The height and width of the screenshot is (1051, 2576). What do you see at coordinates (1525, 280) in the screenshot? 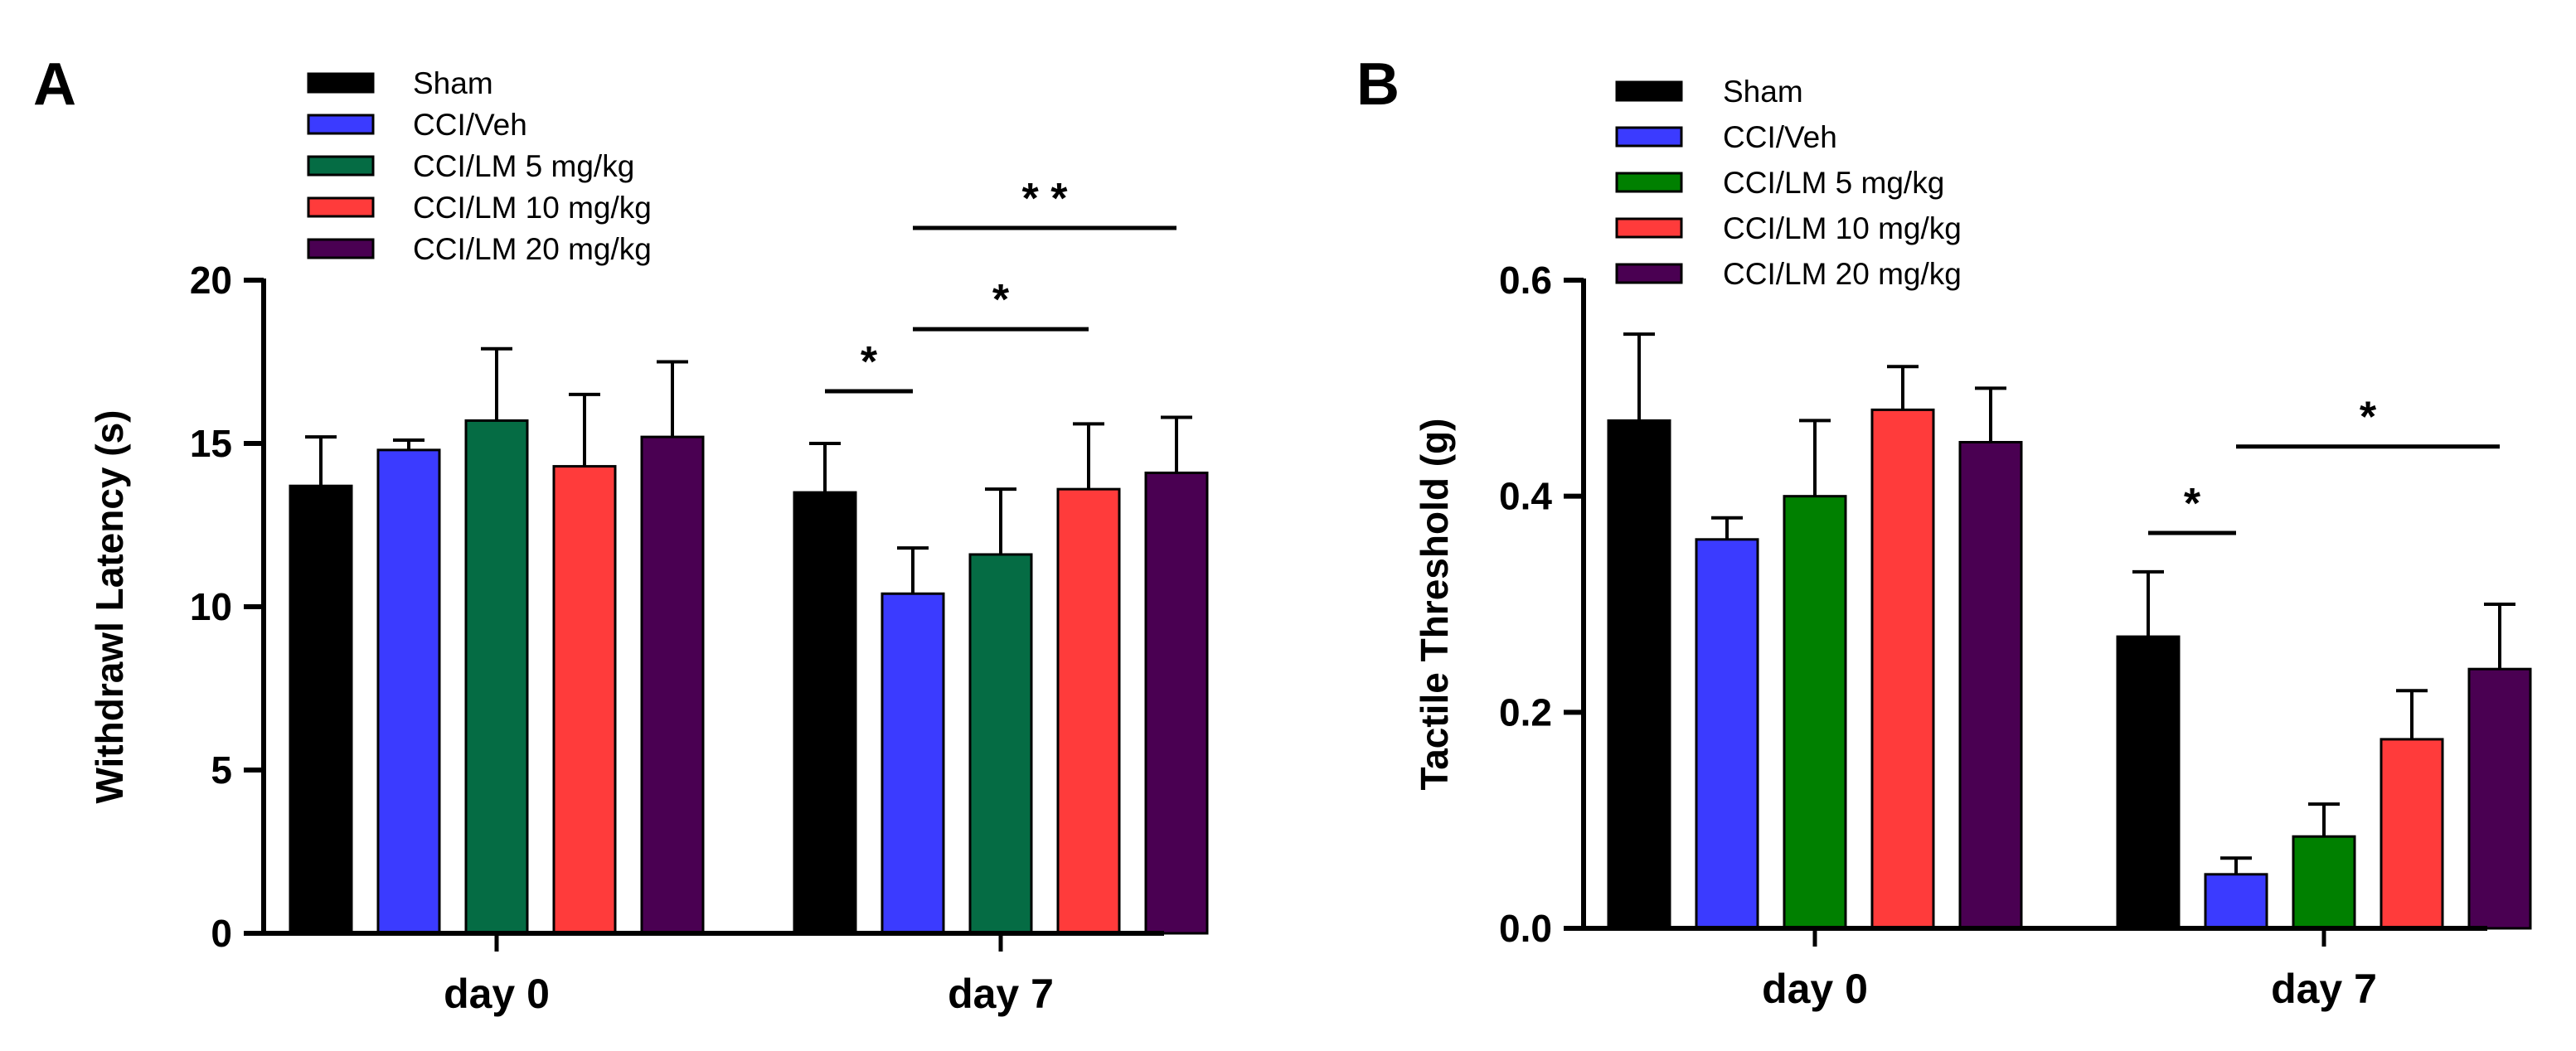
I see `y-tick-label: 0.6` at bounding box center [1525, 280].